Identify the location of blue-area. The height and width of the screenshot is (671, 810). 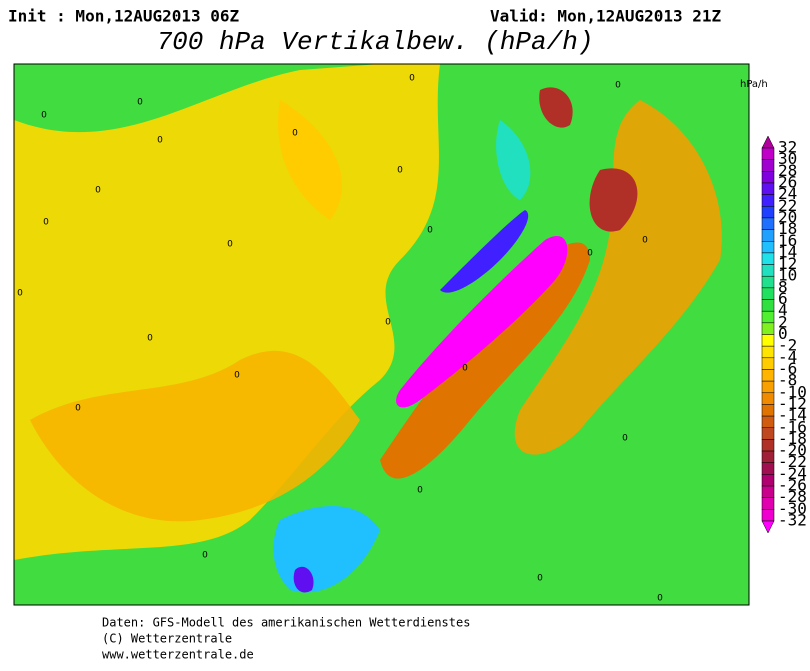
(484, 251).